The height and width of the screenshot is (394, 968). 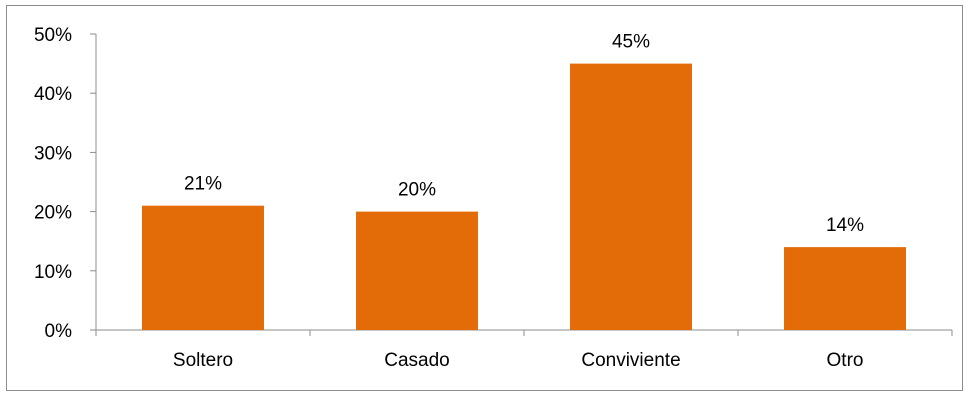 What do you see at coordinates (631, 42) in the screenshot?
I see `data-label: 45%` at bounding box center [631, 42].